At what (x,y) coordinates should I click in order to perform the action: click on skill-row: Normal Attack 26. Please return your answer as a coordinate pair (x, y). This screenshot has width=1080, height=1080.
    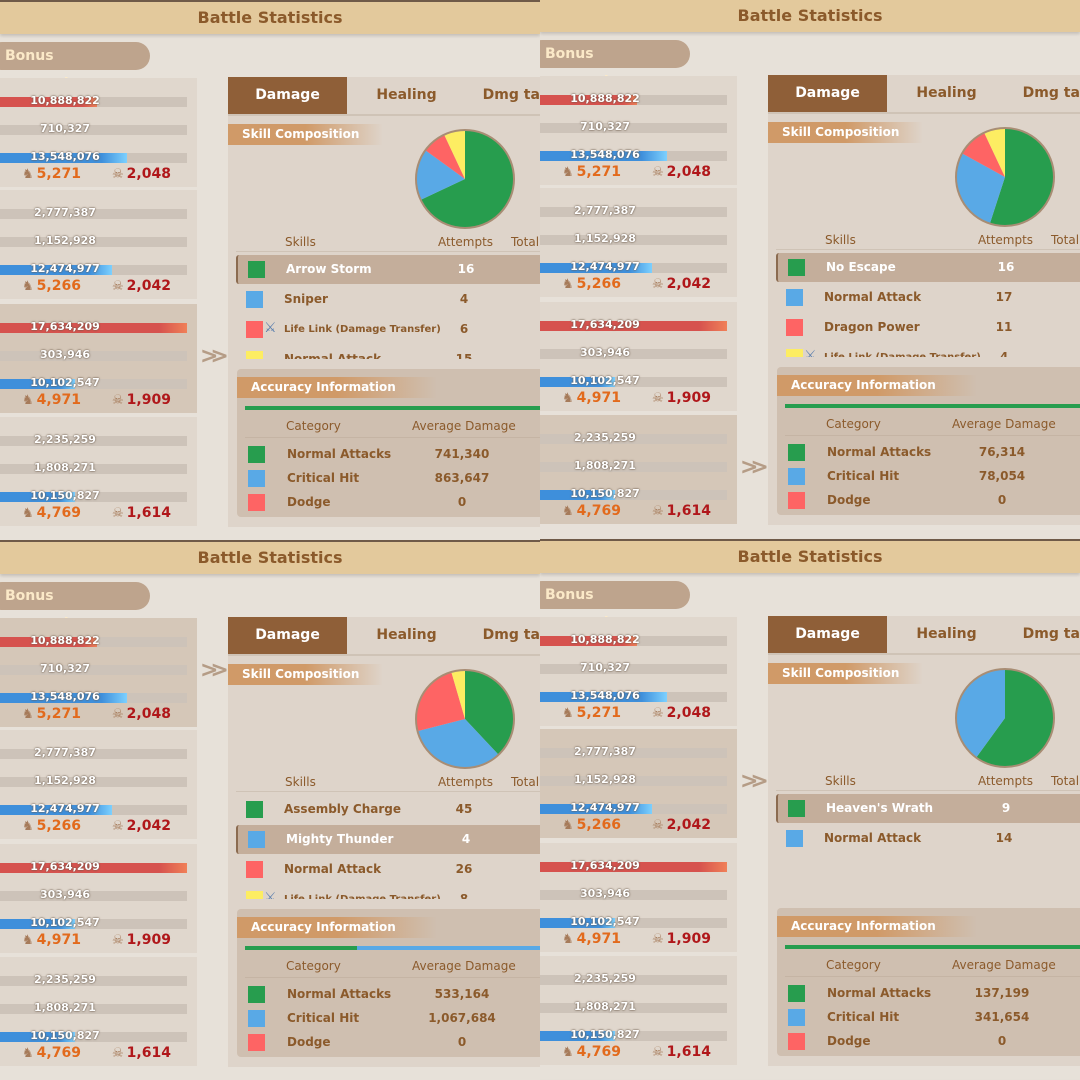
    Looking at the image, I should click on (388, 869).